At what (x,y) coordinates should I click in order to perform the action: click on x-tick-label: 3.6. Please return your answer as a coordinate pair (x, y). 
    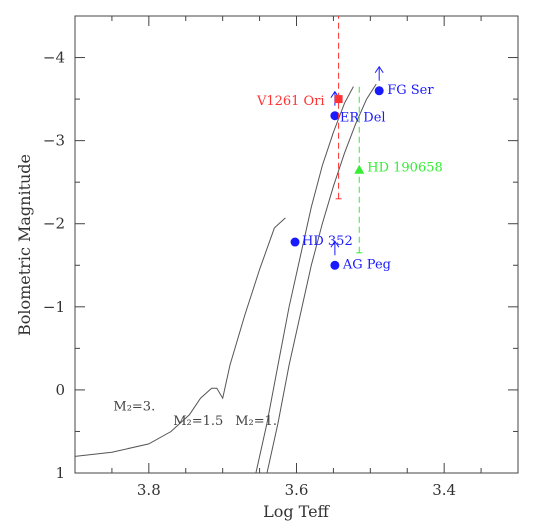
    Looking at the image, I should click on (297, 490).